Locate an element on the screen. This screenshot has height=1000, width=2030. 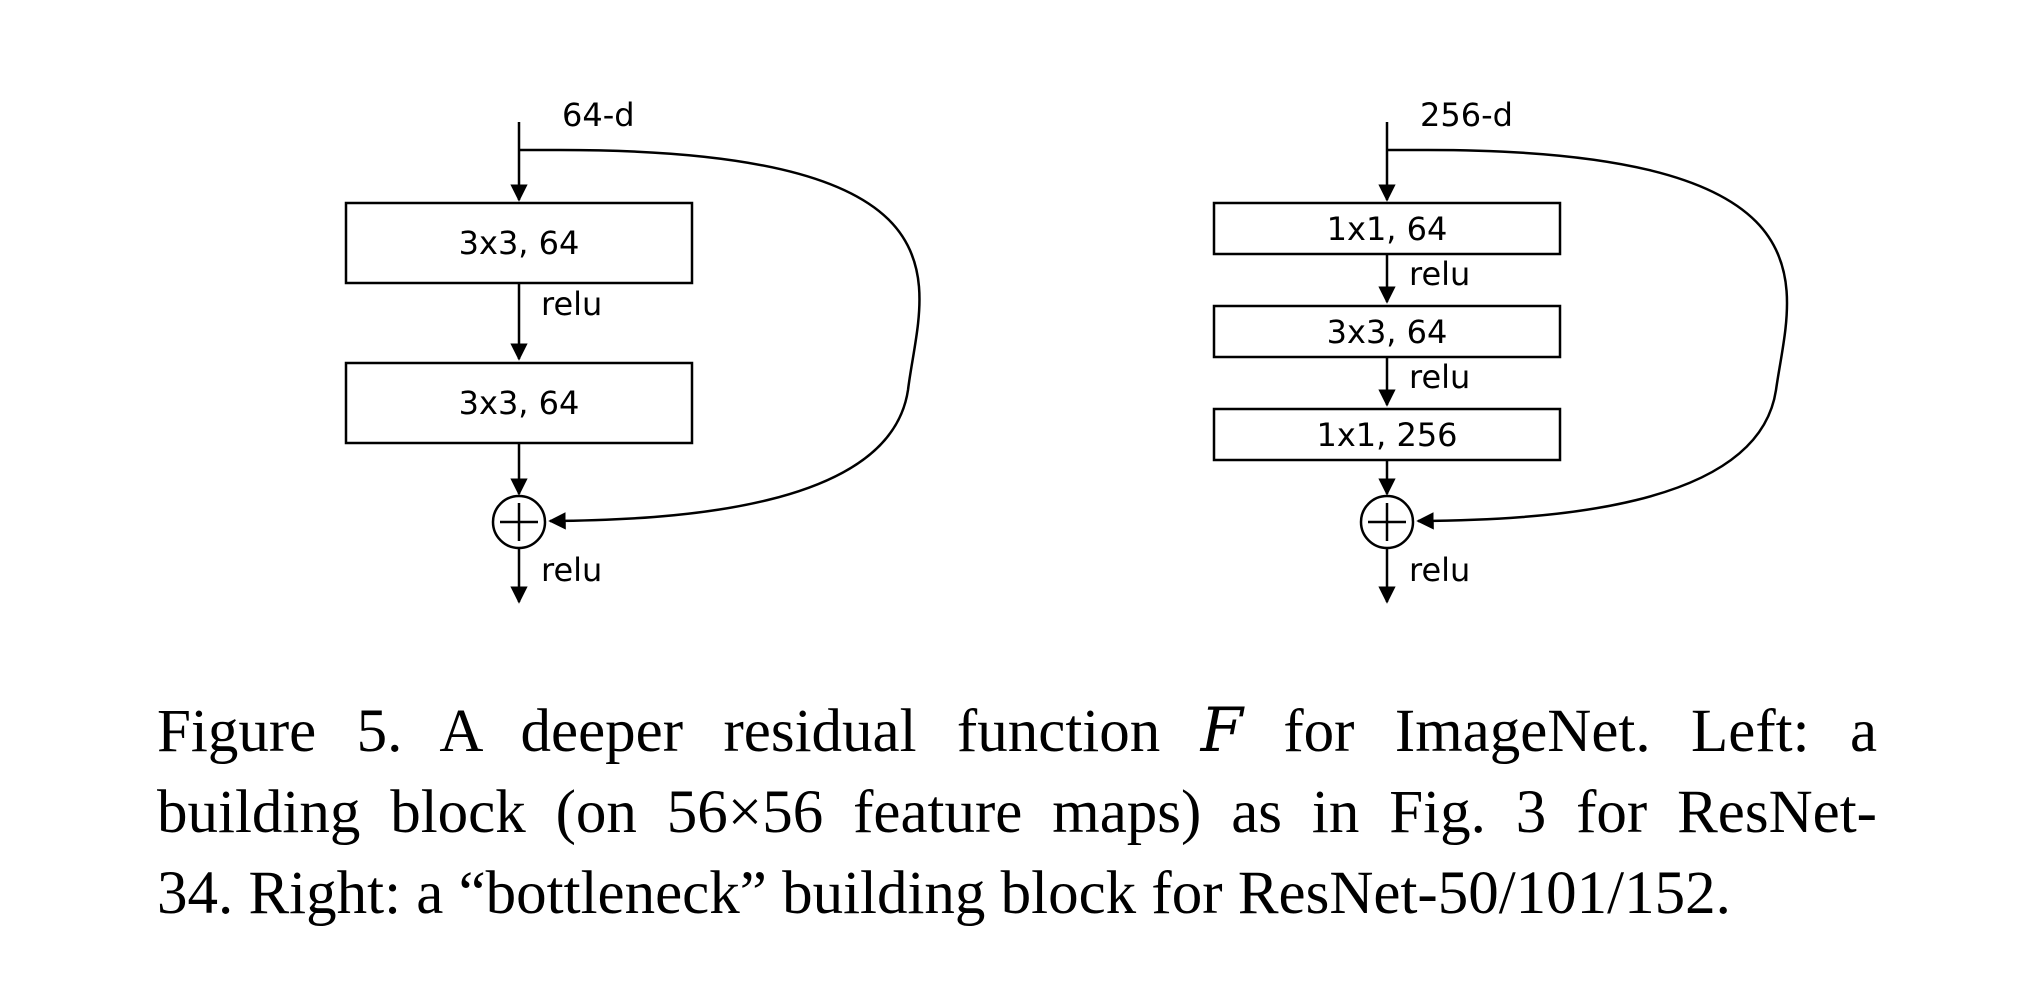
right-layer-3-label: 1x1, 256 is located at coordinates (1386, 435).